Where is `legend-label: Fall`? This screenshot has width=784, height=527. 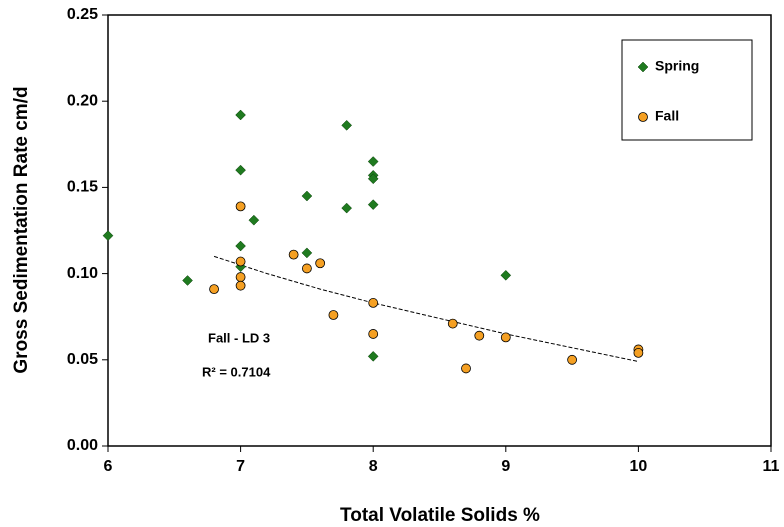
legend-label: Fall is located at coordinates (667, 116).